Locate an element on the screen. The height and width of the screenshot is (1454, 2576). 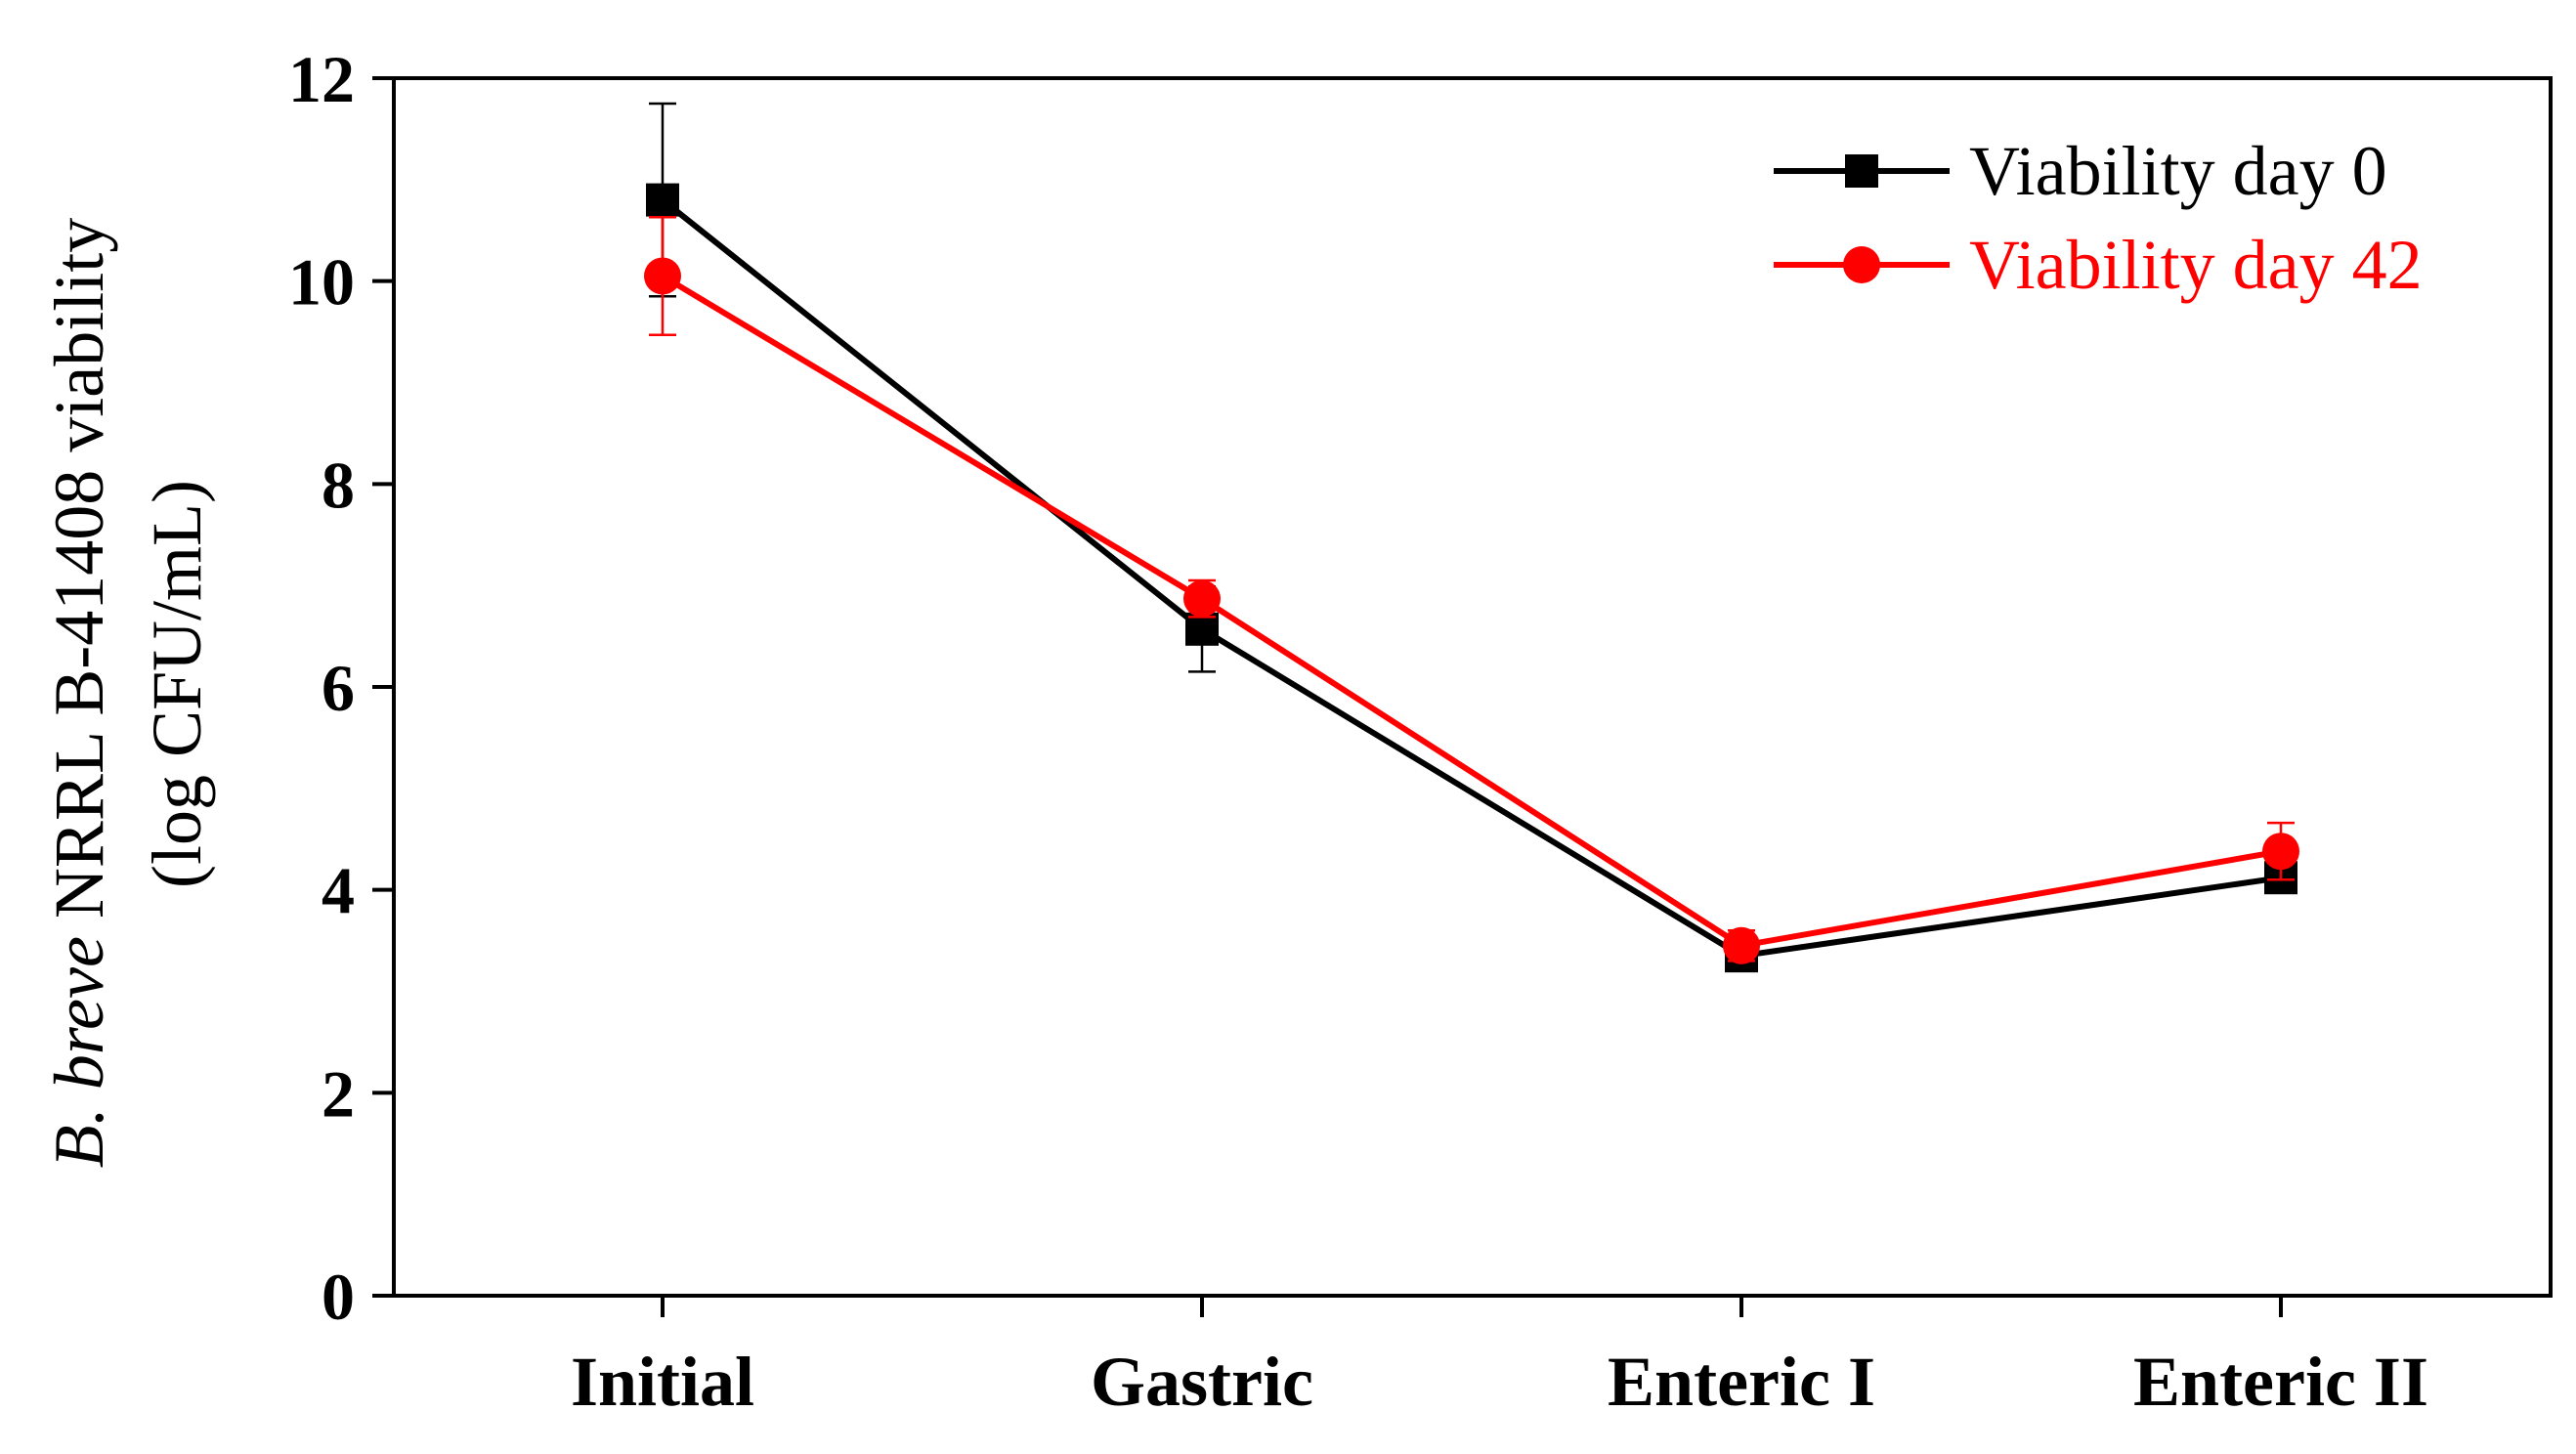
y-tick-label: 12 is located at coordinates (322, 79).